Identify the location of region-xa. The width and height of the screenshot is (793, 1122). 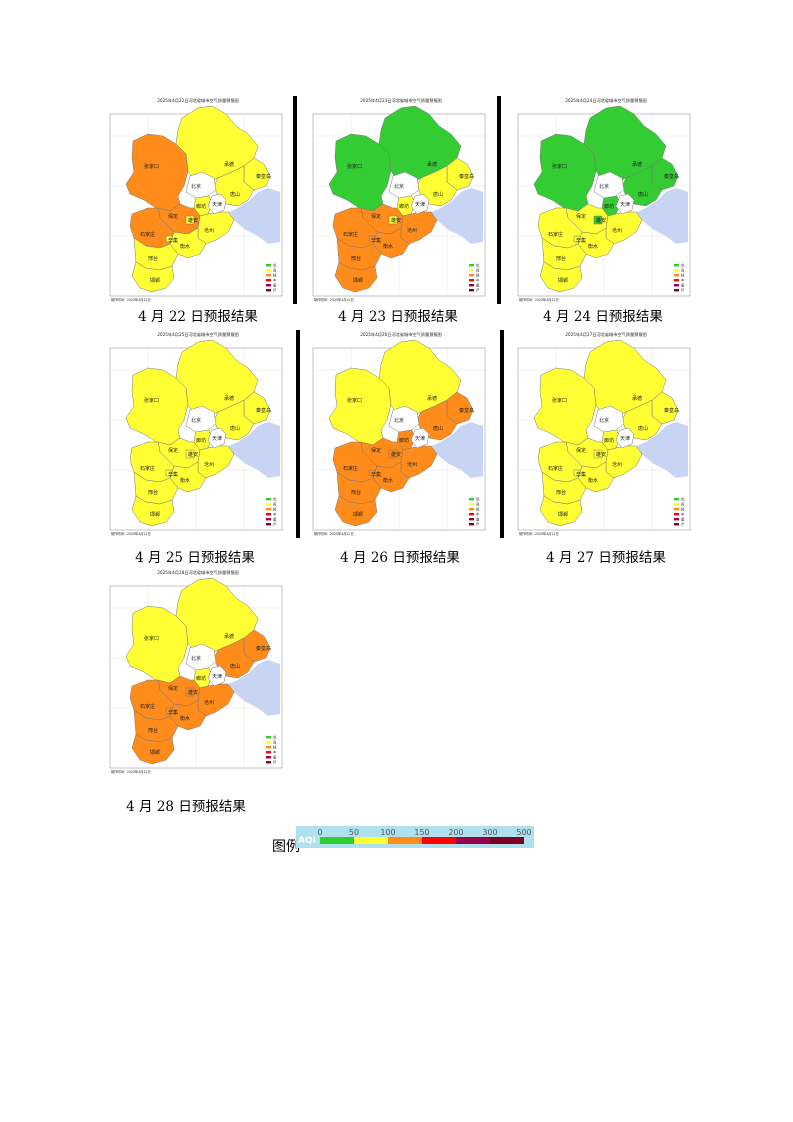
(598, 220).